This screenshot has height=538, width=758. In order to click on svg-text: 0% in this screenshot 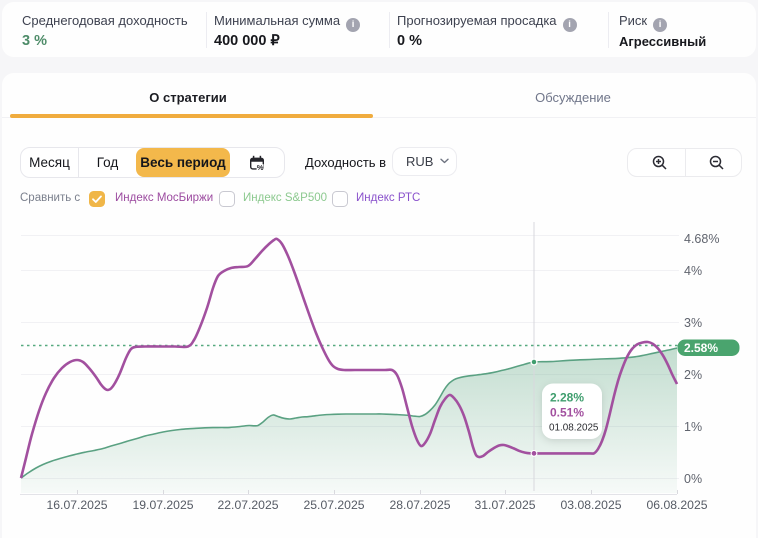, I will do `click(693, 479)`.